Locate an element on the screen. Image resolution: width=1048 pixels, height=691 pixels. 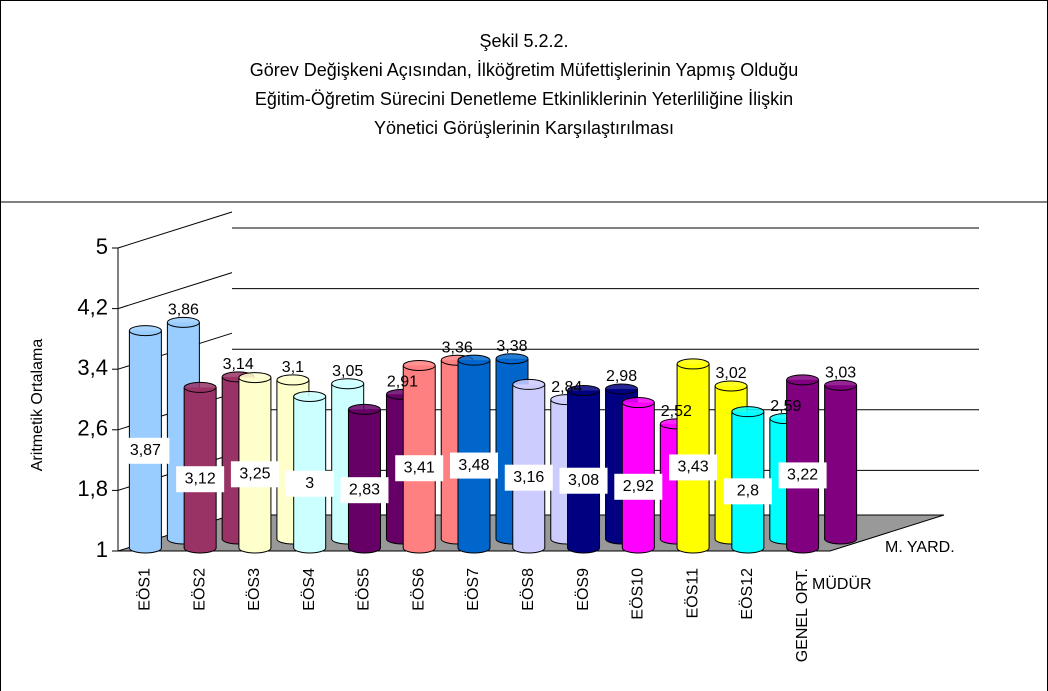
value-label: 3,22 is located at coordinates (802, 475).